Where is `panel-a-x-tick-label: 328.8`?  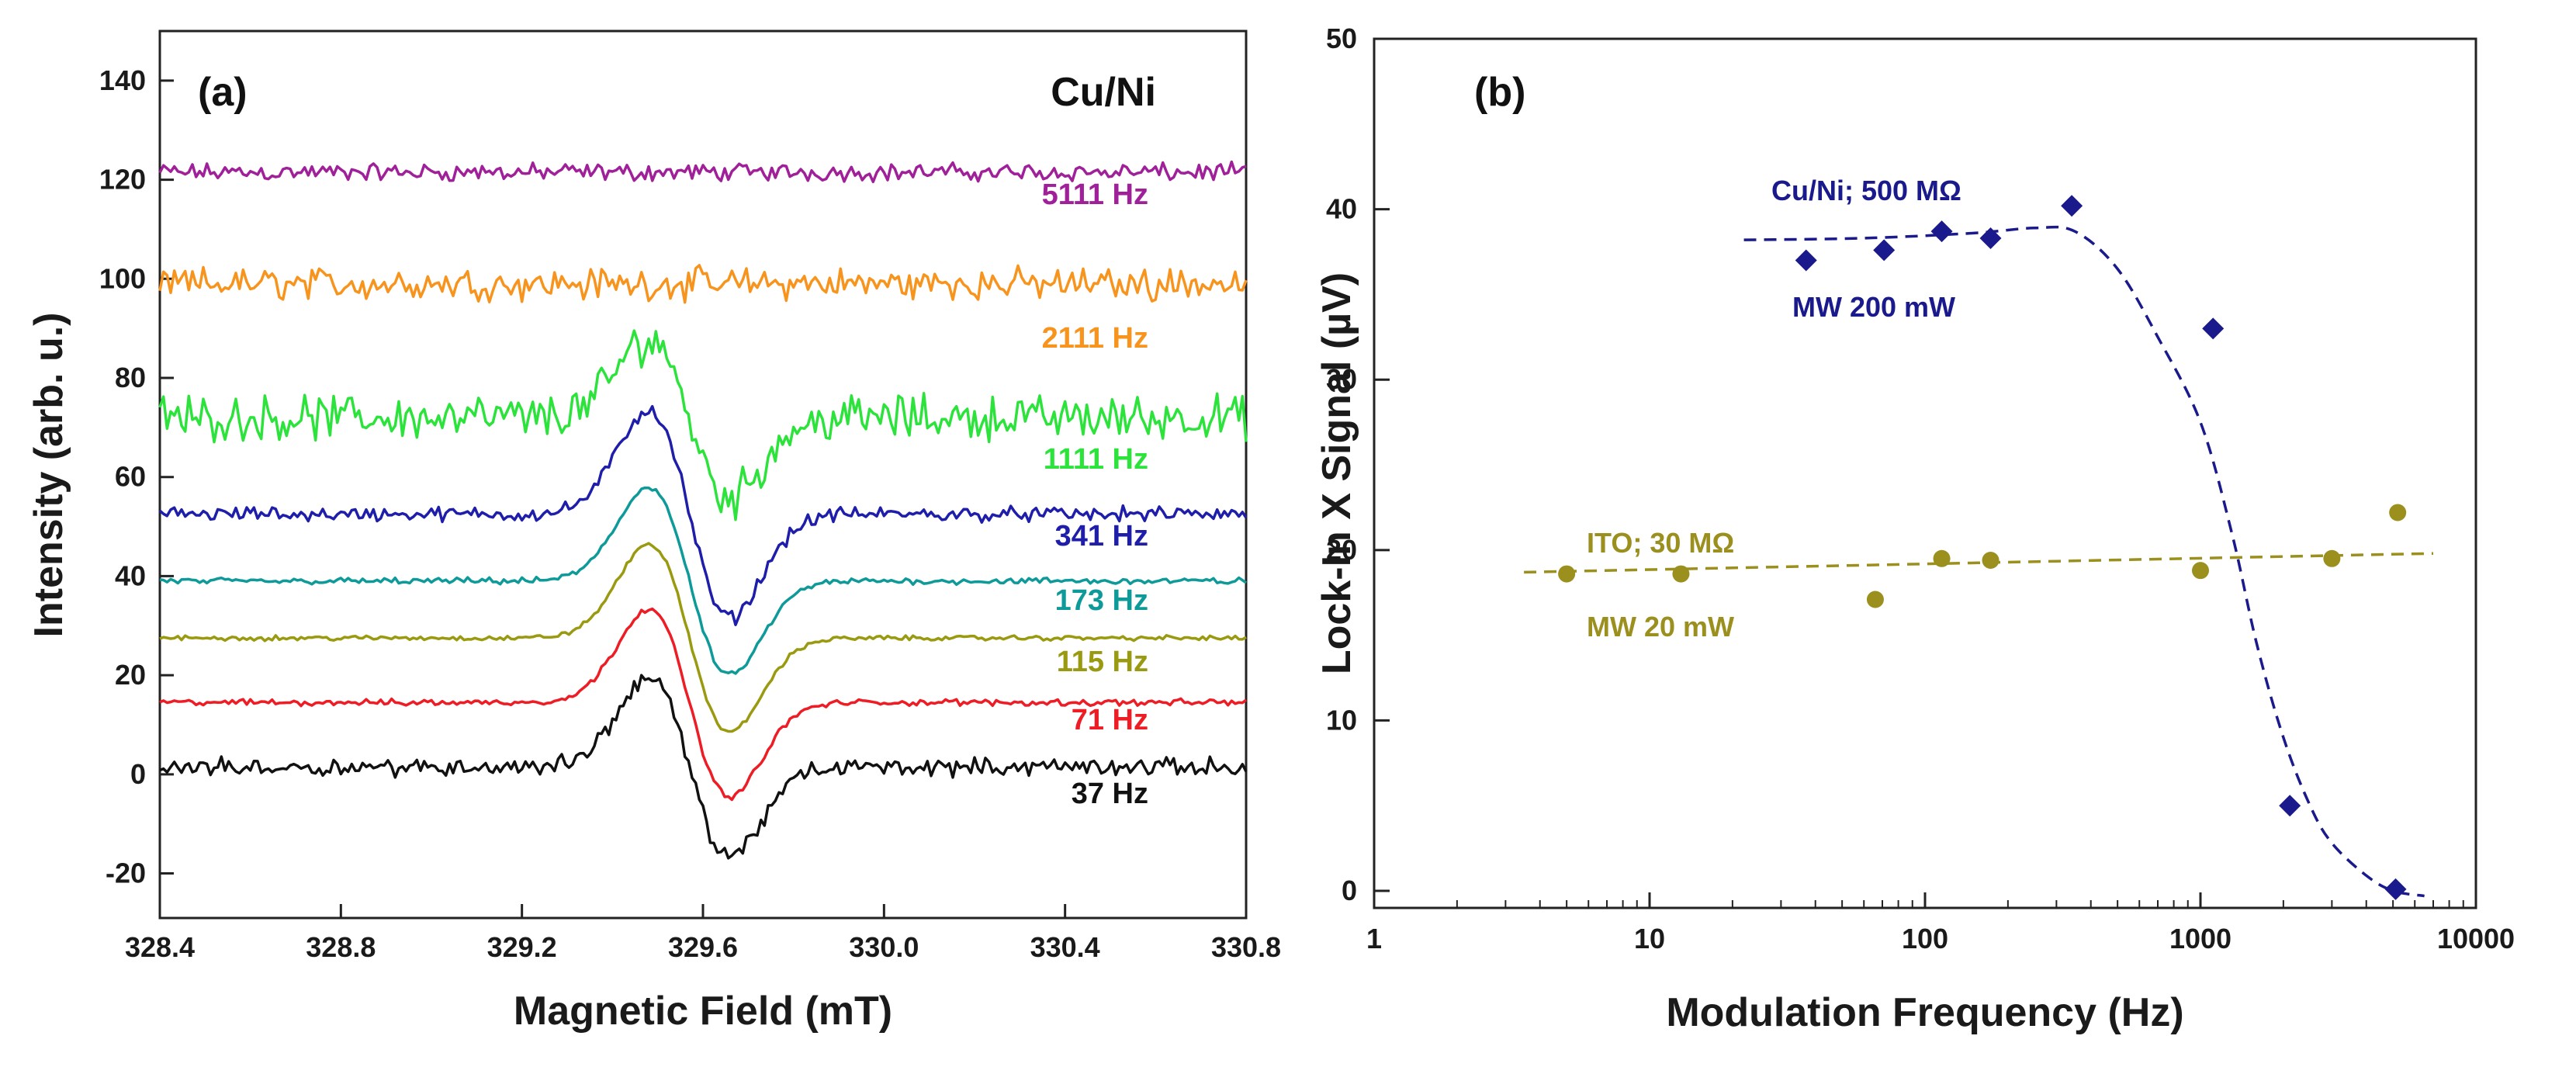 panel-a-x-tick-label: 328.8 is located at coordinates (341, 947).